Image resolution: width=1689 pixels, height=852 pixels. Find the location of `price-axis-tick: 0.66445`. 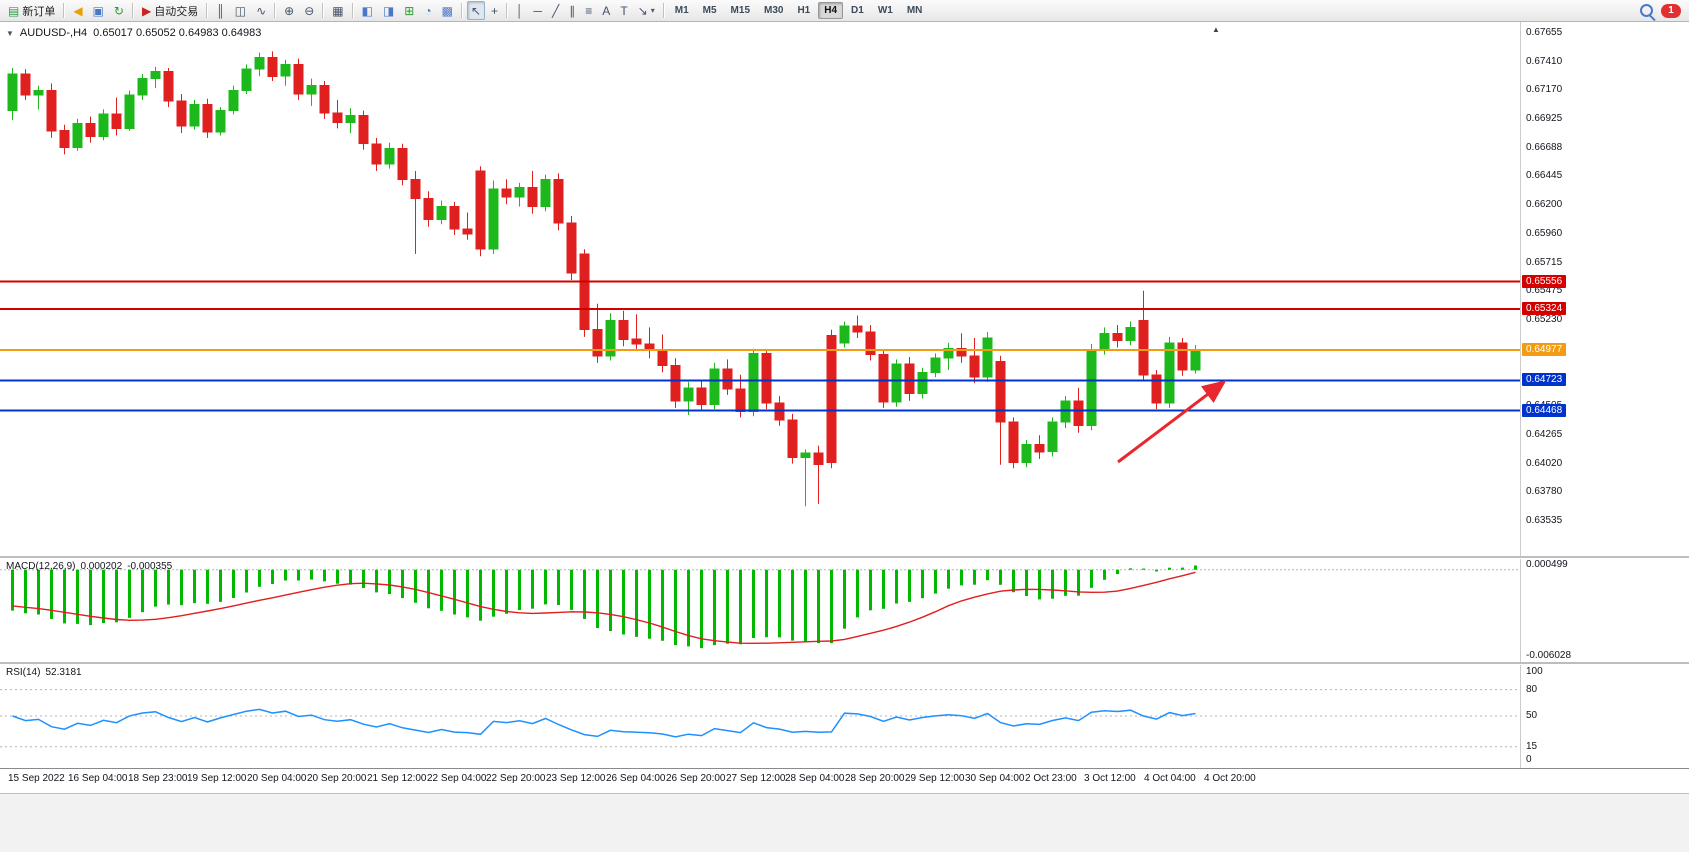

price-axis-tick: 0.66445 is located at coordinates (1544, 175).